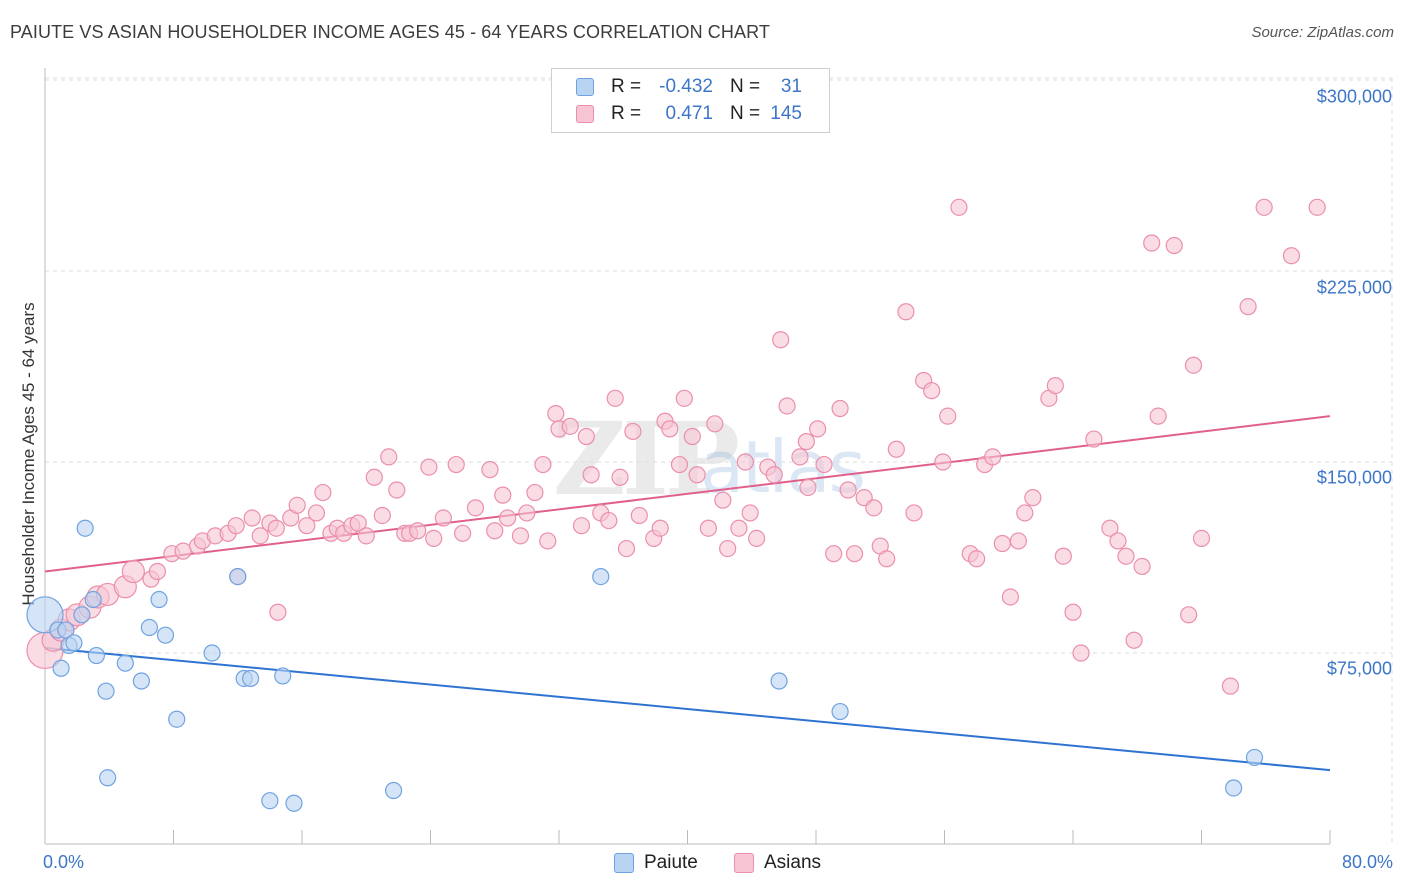 The height and width of the screenshot is (892, 1406). What do you see at coordinates (791, 86) in the screenshot?
I see `legend-n-value: 31` at bounding box center [791, 86].